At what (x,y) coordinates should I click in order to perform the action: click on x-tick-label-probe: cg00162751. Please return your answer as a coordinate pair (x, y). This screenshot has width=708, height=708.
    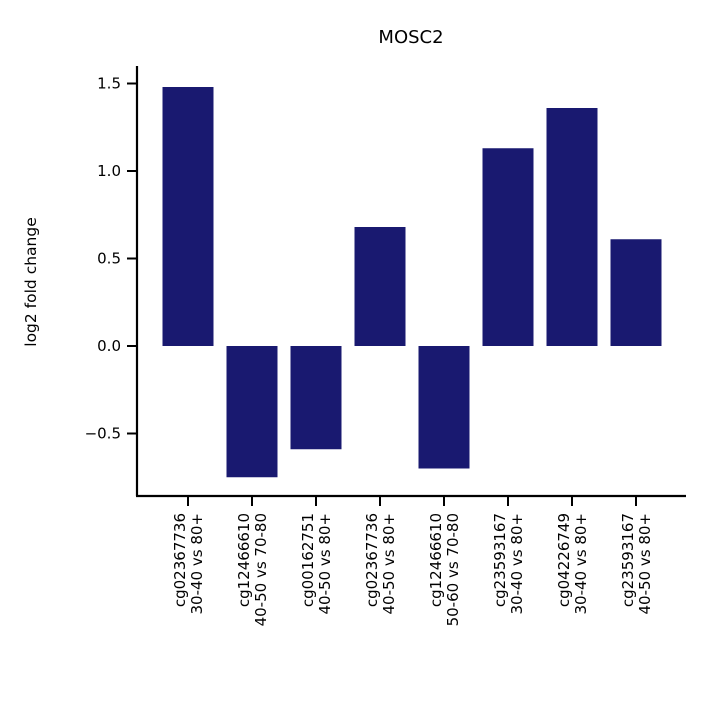
    Looking at the image, I should click on (308, 560).